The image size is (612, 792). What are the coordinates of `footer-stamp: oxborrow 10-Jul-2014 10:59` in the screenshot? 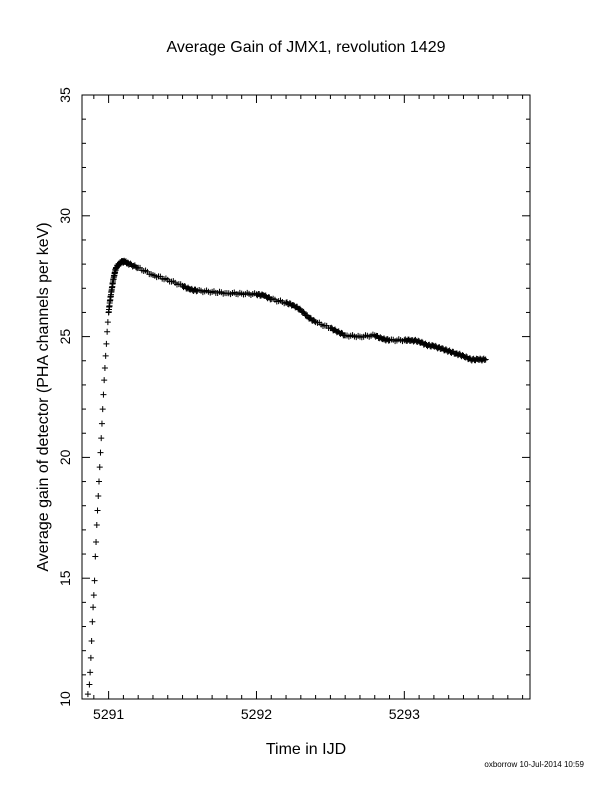 It's located at (534, 764).